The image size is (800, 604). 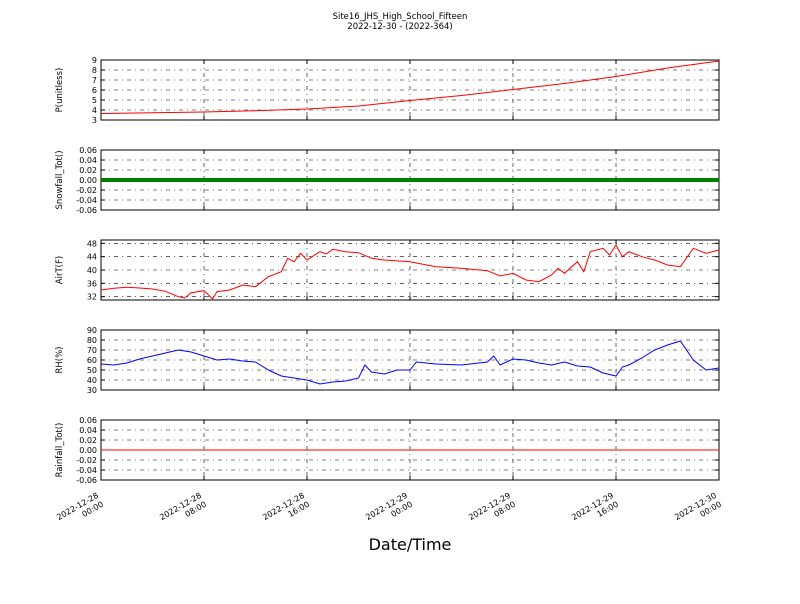 What do you see at coordinates (92, 360) in the screenshot?
I see `y-tick-label: 60` at bounding box center [92, 360].